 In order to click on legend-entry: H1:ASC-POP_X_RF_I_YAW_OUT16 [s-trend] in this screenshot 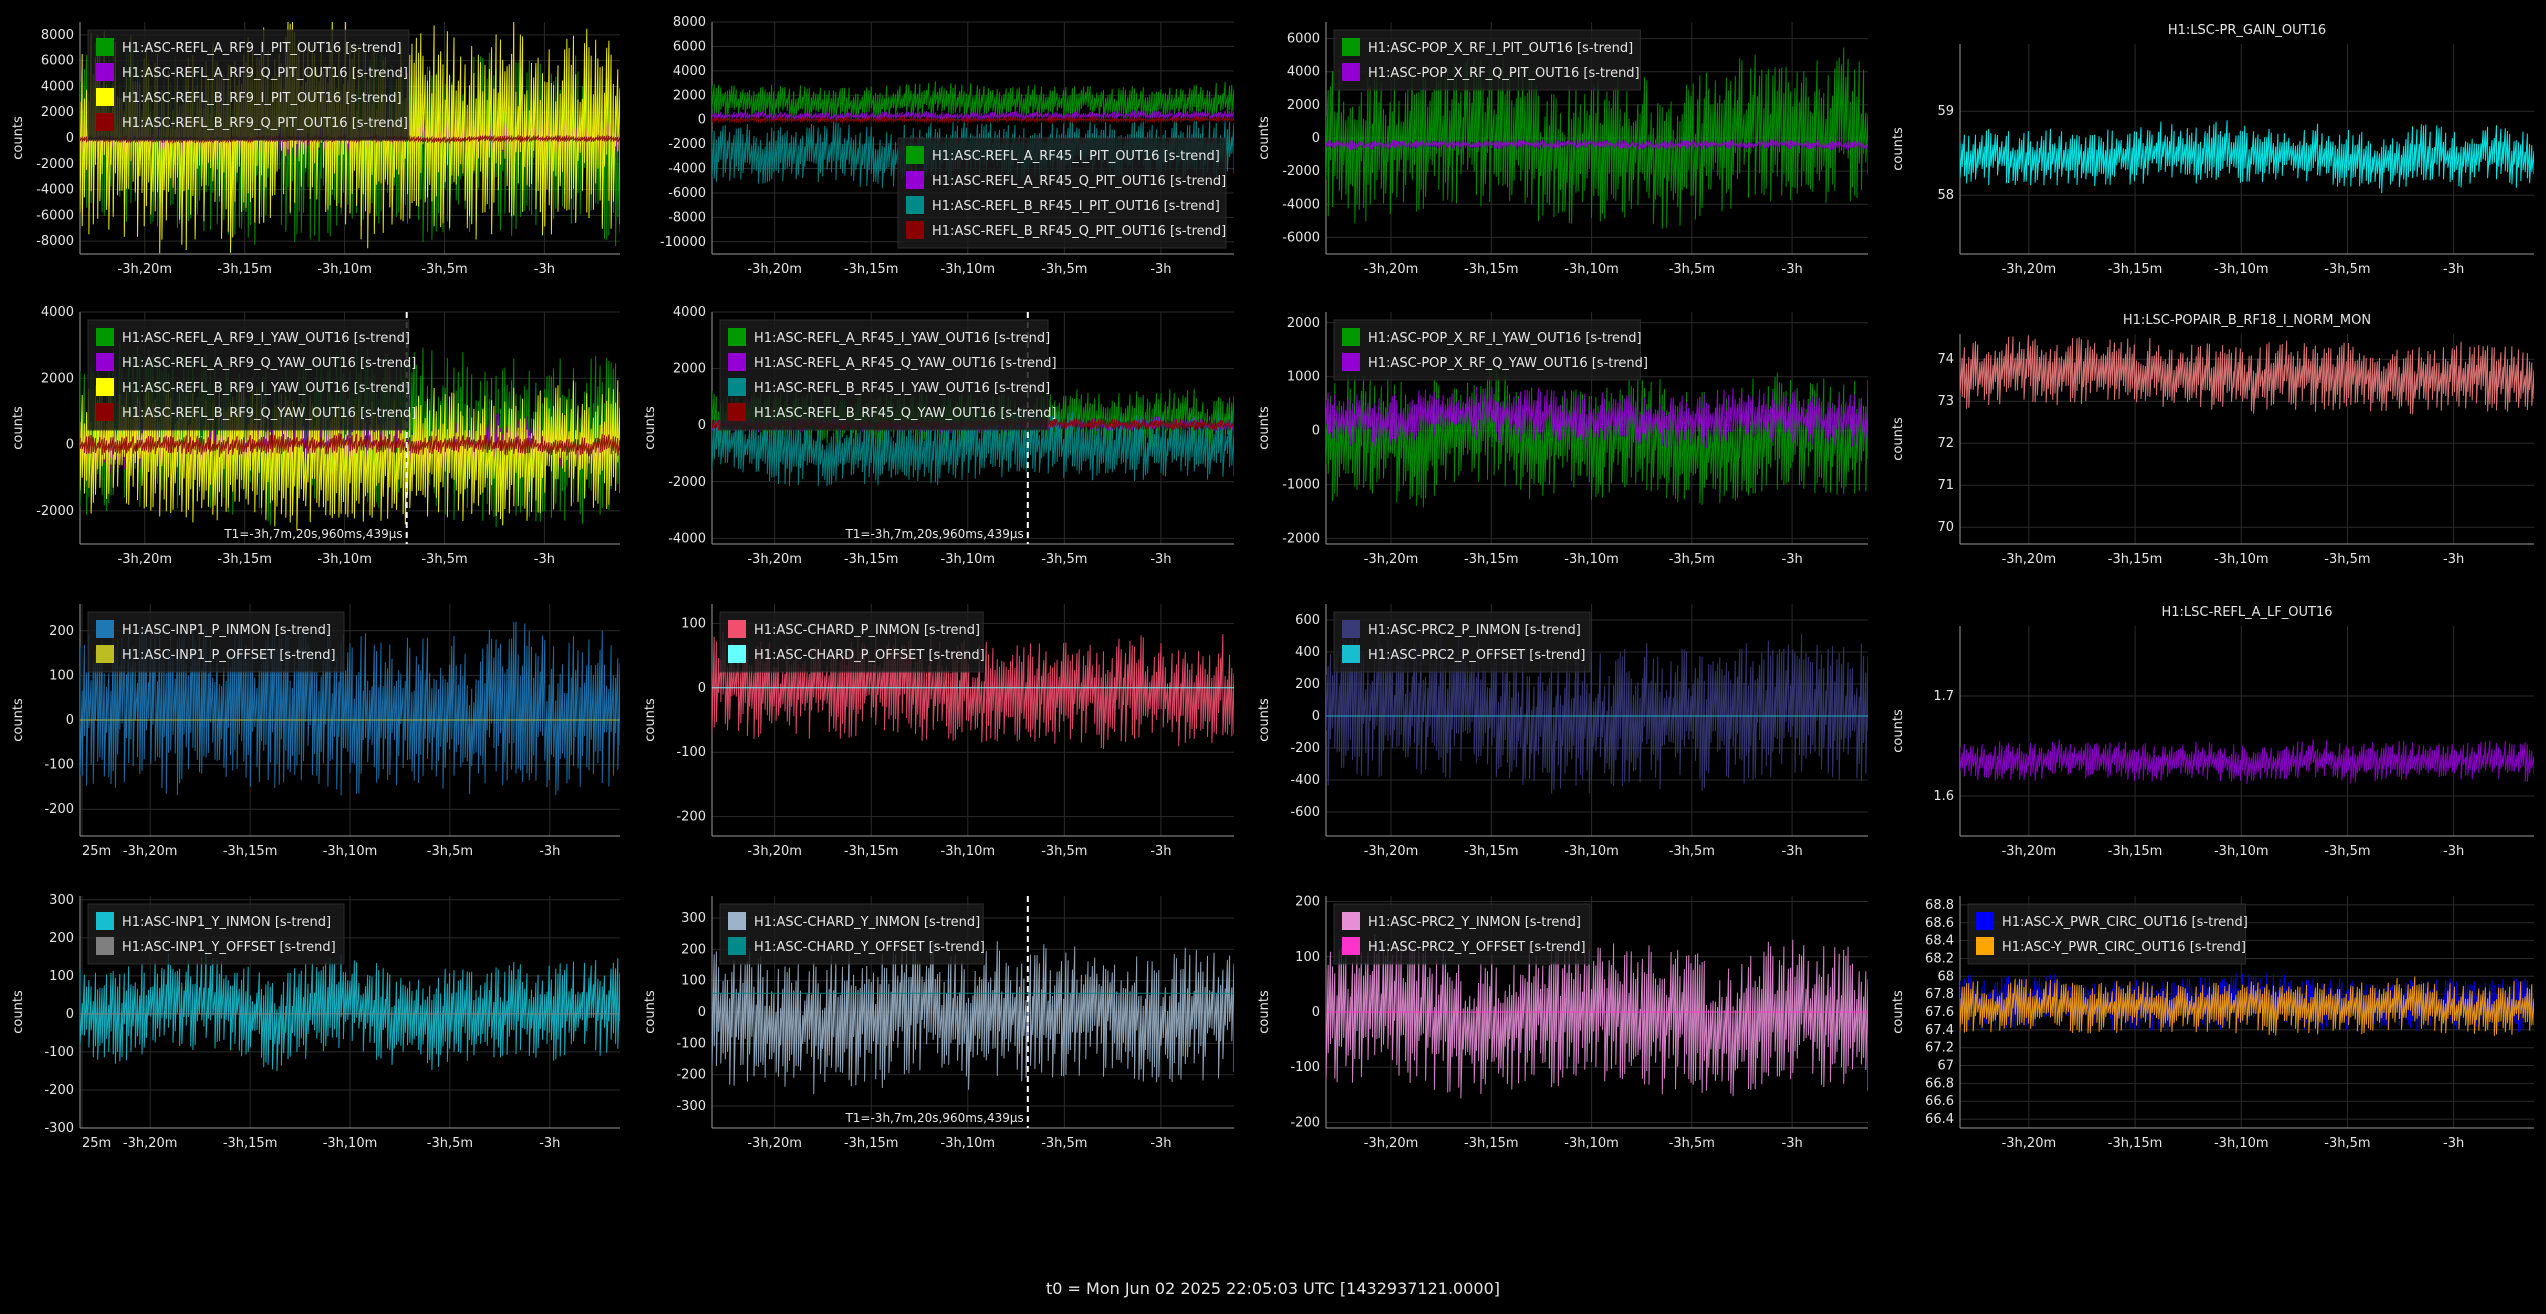, I will do `click(1505, 338)`.